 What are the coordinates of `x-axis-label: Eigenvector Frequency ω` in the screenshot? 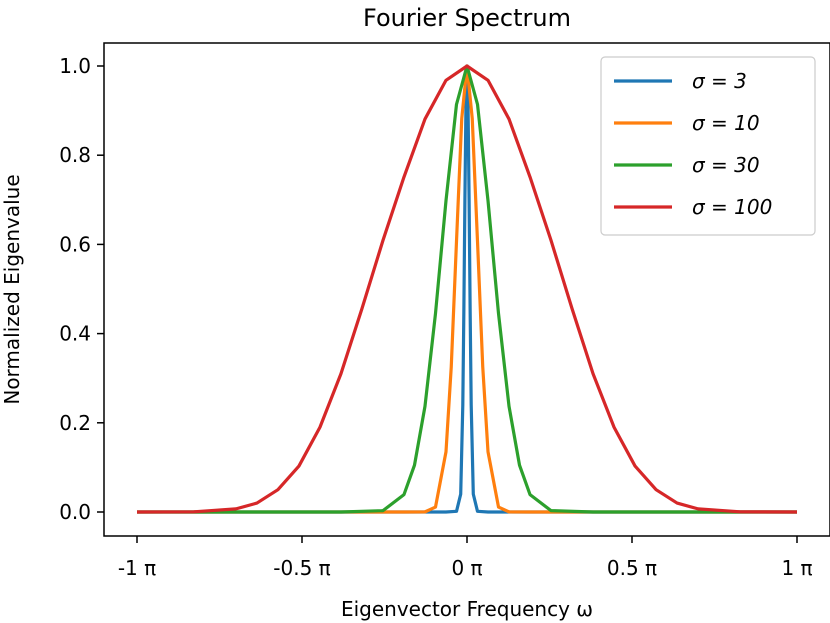 It's located at (467, 609).